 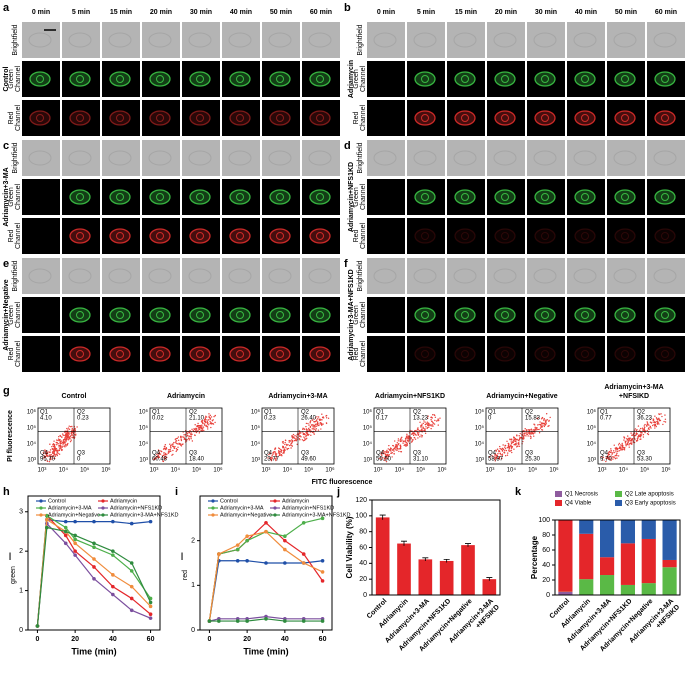 I want to click on y-tick-label: 3, so click(x=21, y=512).